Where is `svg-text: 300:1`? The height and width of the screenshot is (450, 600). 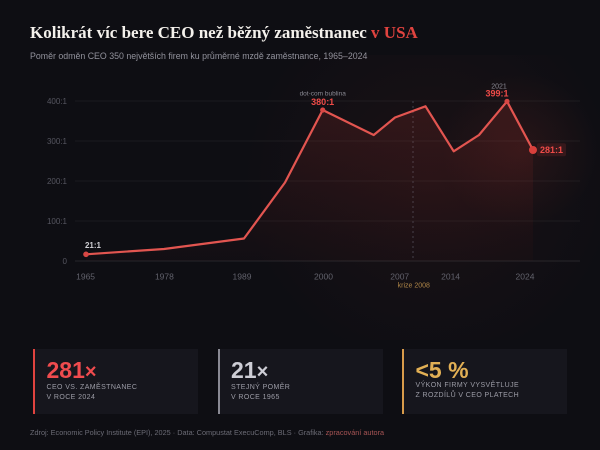
svg-text: 300:1 is located at coordinates (57, 141).